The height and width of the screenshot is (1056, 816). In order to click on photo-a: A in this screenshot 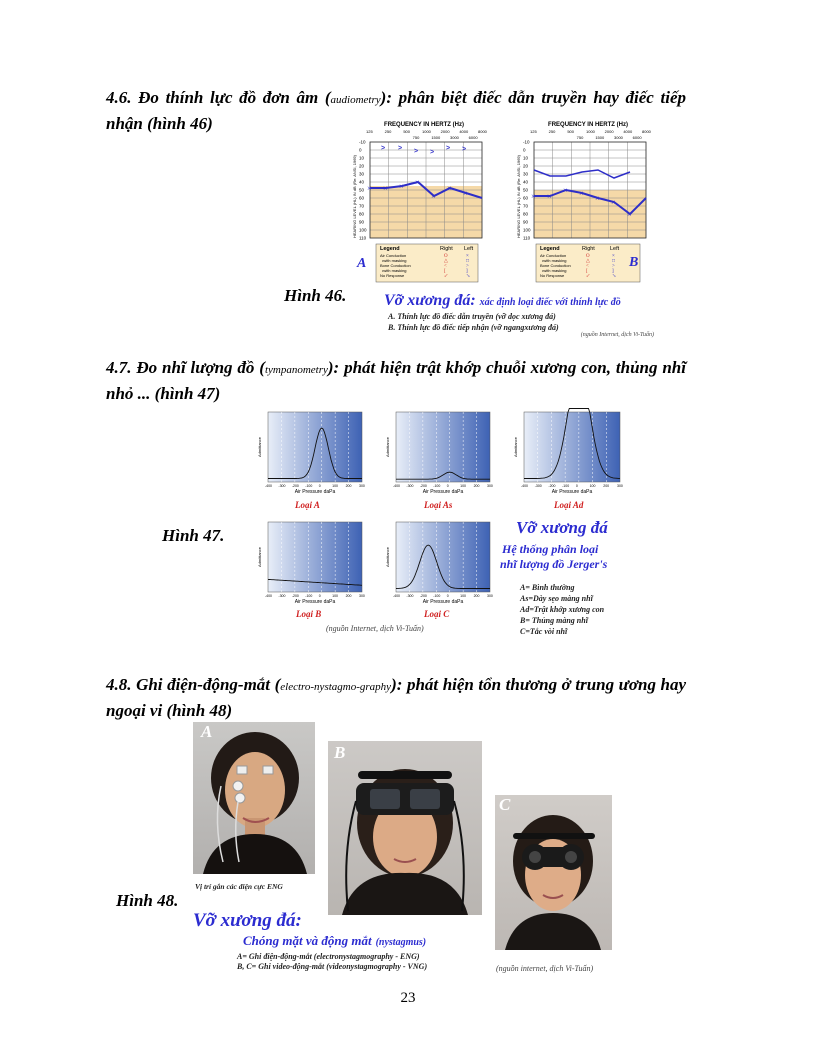, I will do `click(254, 798)`.